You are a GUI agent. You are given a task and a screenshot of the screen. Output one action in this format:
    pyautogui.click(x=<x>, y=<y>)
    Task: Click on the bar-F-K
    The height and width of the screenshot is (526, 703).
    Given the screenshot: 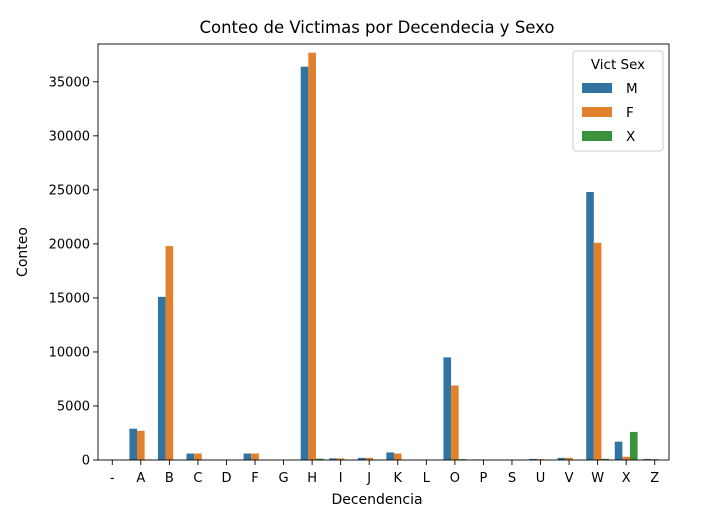 What is the action you would take?
    pyautogui.click(x=397, y=456)
    